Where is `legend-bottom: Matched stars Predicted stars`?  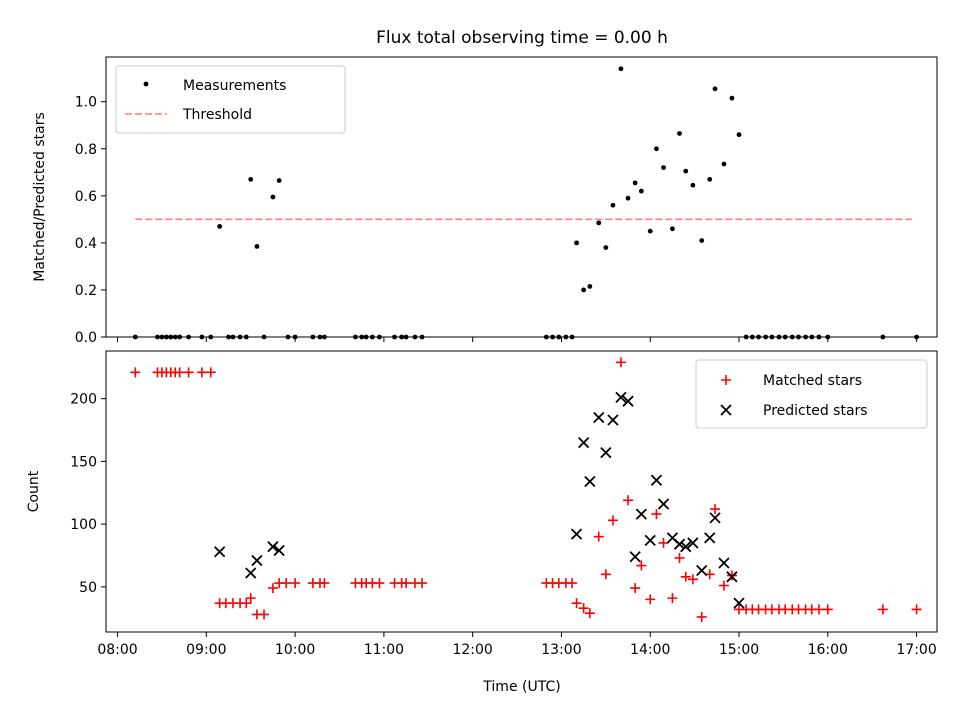 legend-bottom: Matched stars Predicted stars is located at coordinates (811, 394).